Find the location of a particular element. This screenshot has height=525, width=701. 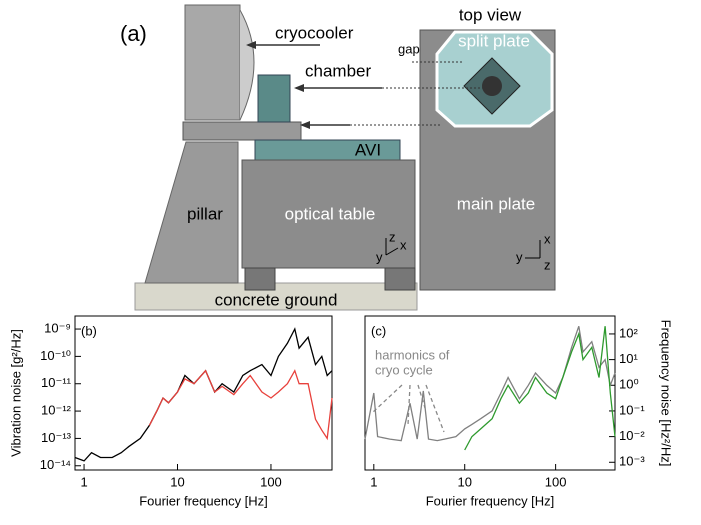

y-tick-label: 10⁰ is located at coordinates (629, 384).